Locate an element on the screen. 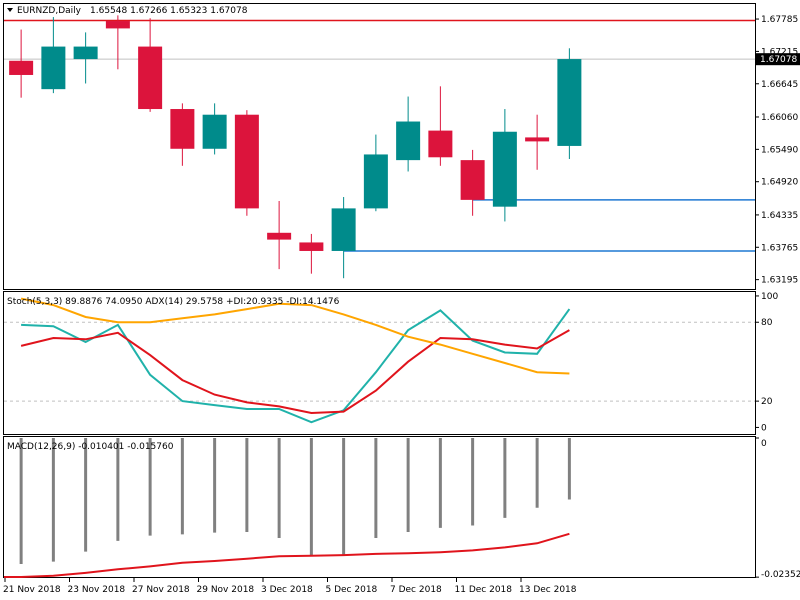  xtick-label: 27 Nov 2018 is located at coordinates (161, 590).